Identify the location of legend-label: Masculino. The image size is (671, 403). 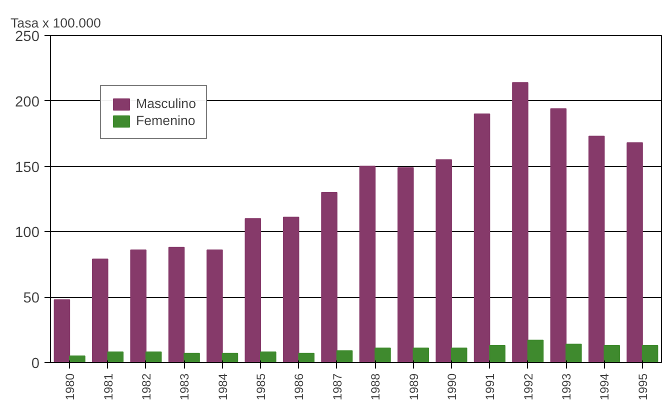
(166, 103).